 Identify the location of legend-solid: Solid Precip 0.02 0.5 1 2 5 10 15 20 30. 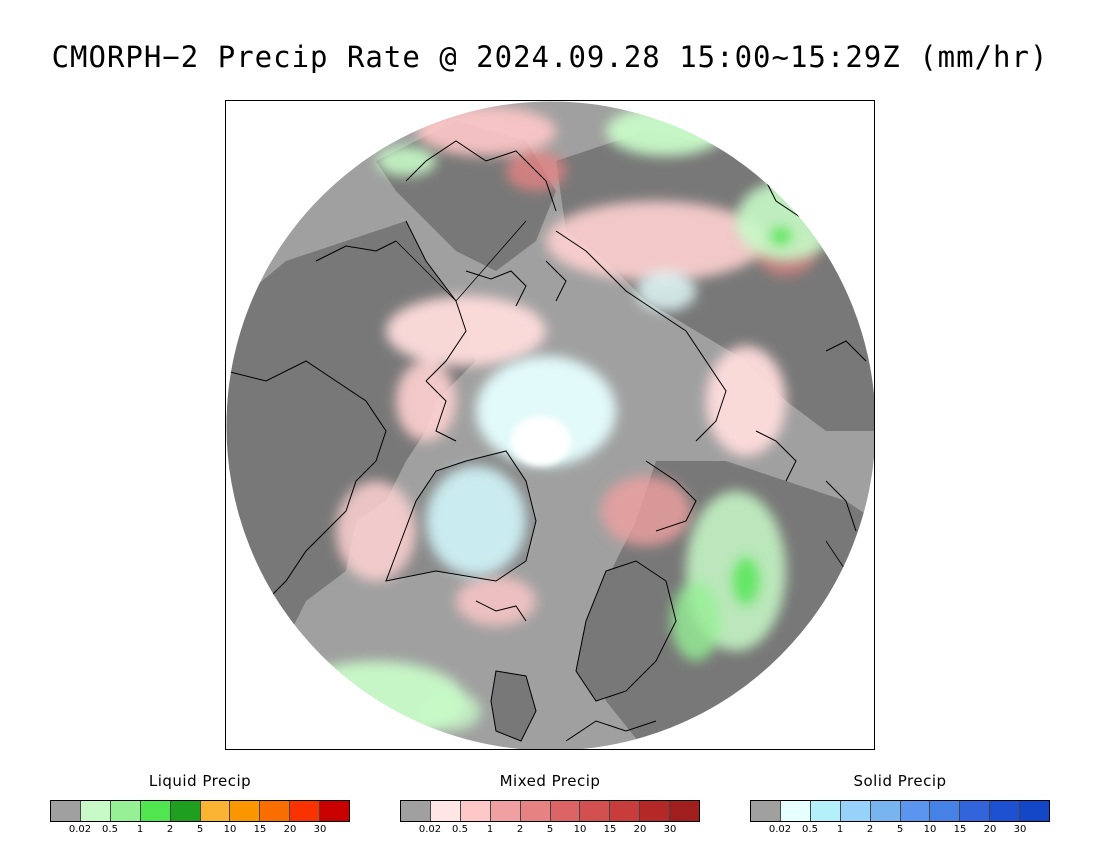
(900, 804).